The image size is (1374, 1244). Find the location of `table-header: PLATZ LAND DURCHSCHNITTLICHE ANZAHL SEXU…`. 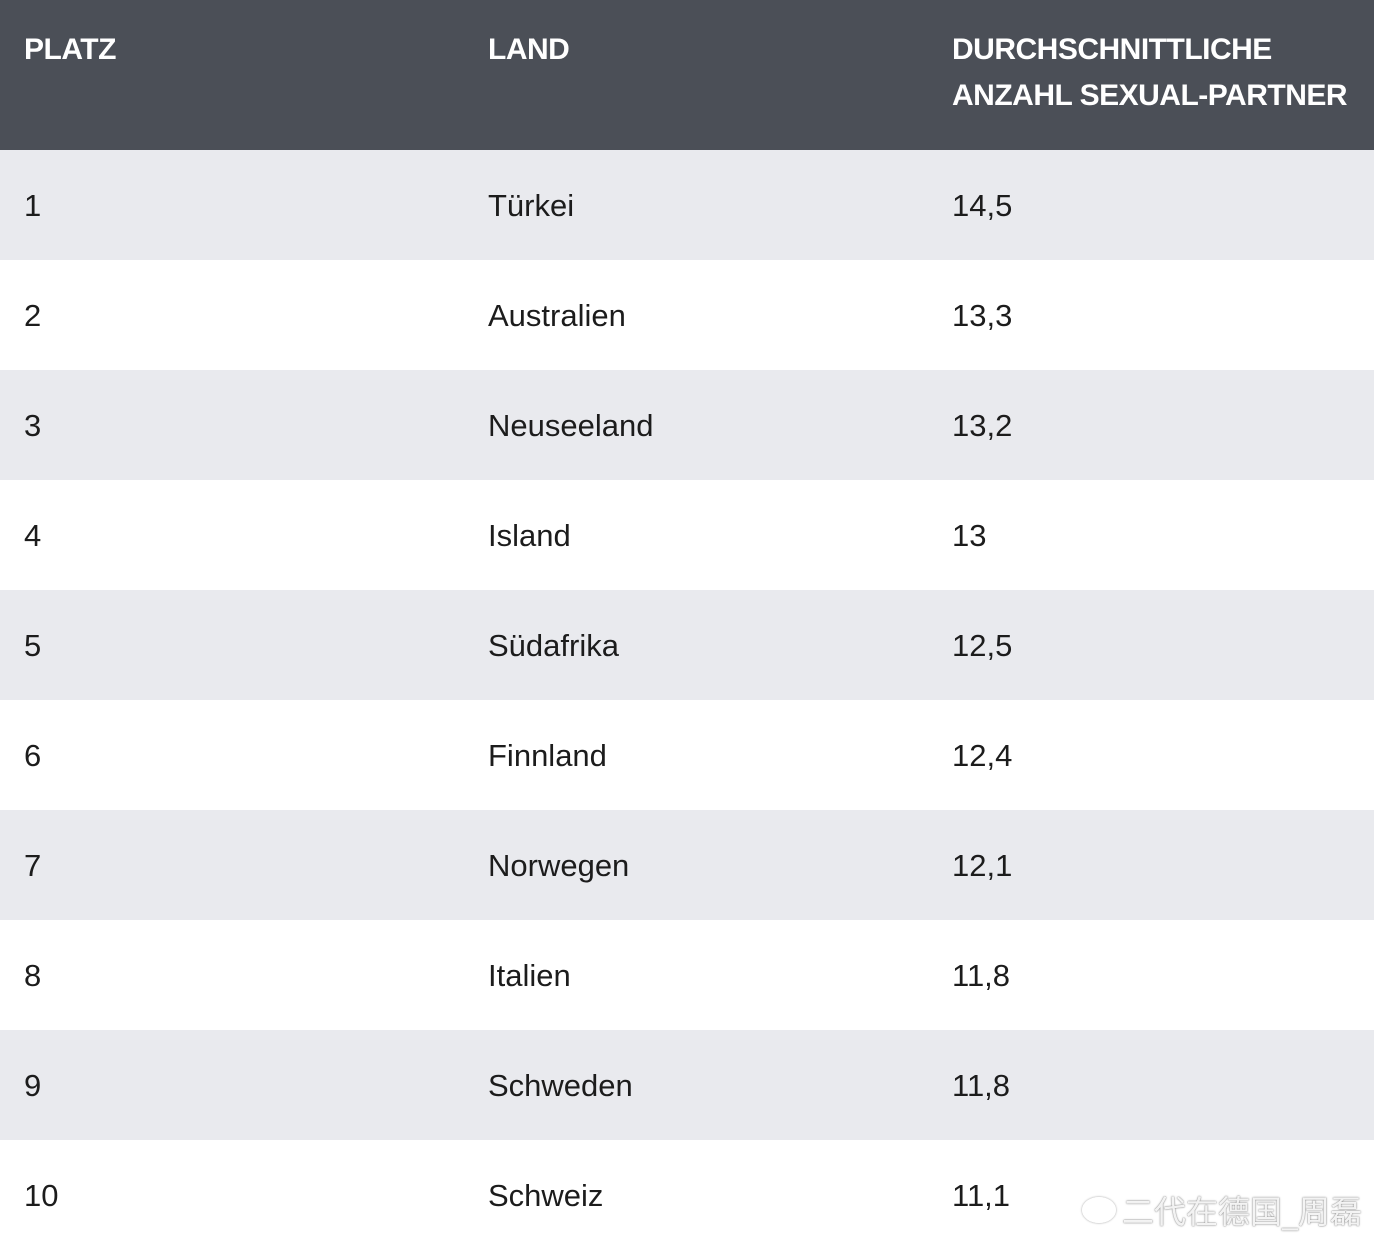

table-header: PLATZ LAND DURCHSCHNITTLICHE ANZAHL SEXU… is located at coordinates (687, 75).